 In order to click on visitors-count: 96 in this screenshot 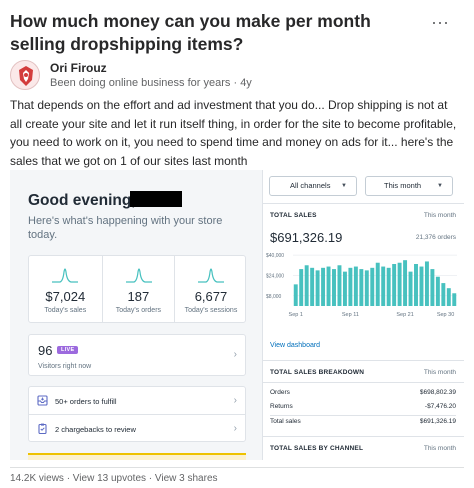, I will do `click(45, 350)`.